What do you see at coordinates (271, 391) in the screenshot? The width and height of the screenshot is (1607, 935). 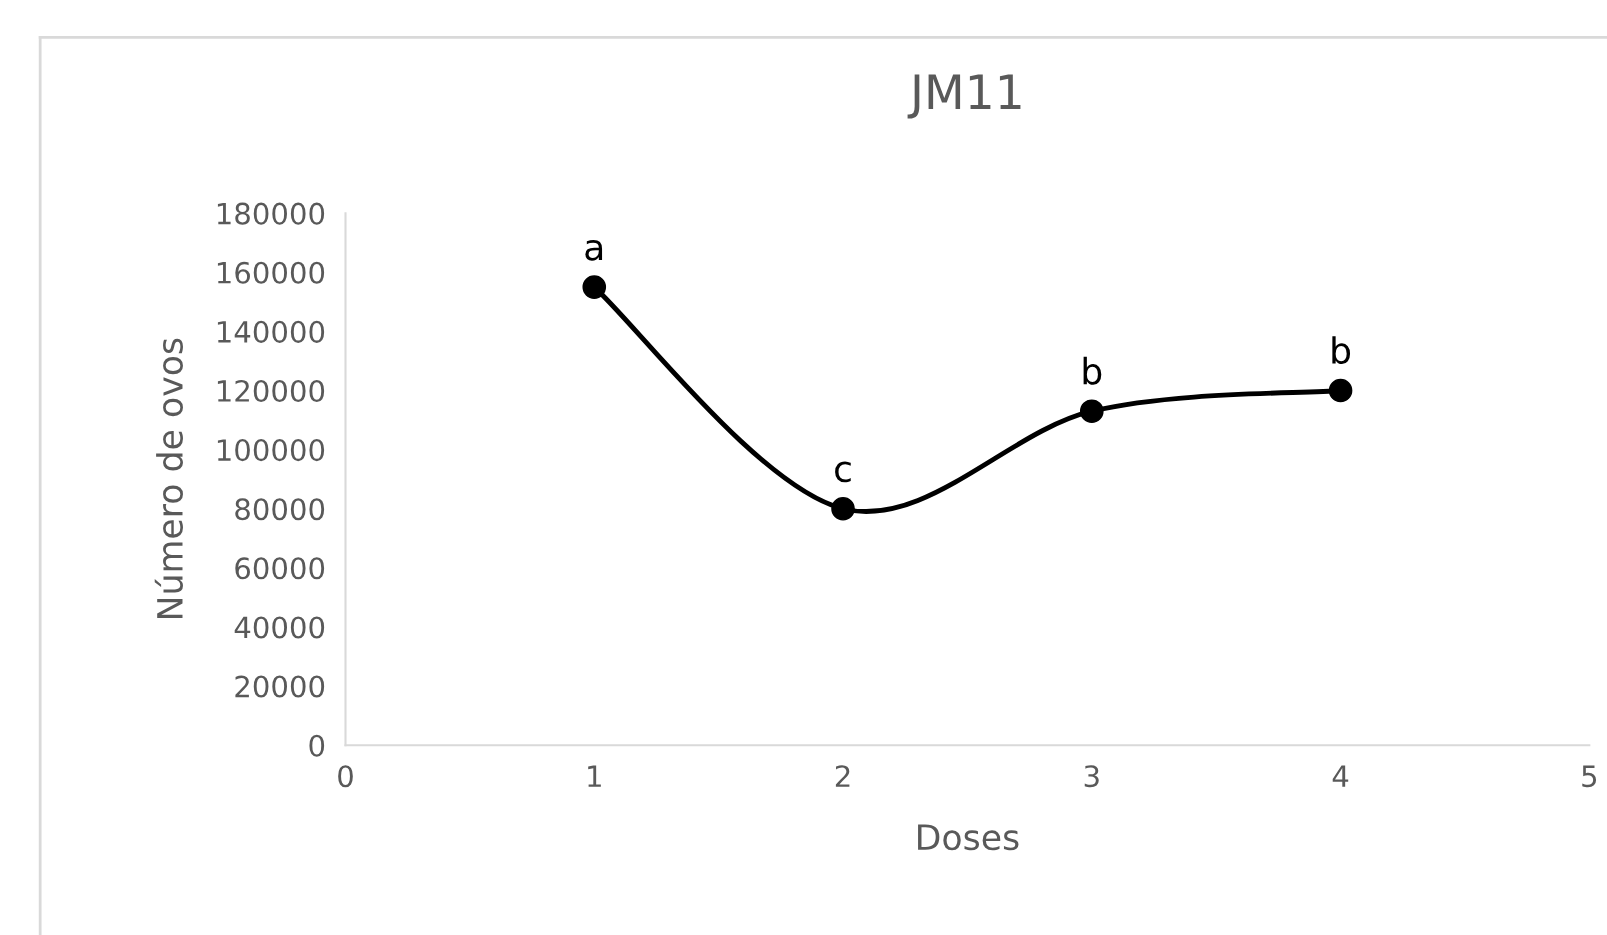 I see `y-tick-label: 120000` at bounding box center [271, 391].